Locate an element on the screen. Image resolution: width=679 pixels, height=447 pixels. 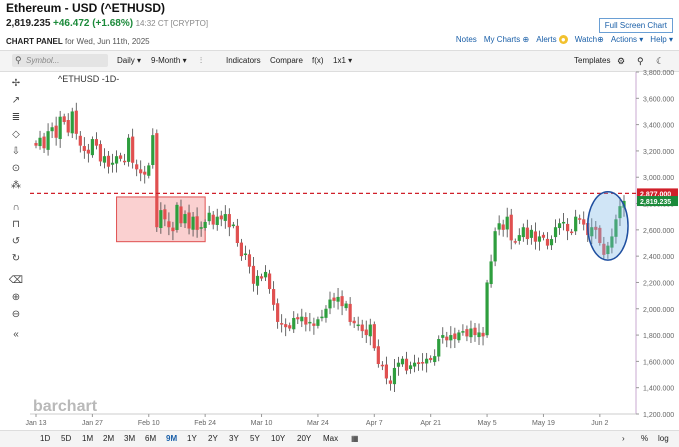
range-3m: 3M is located at coordinates (130, 438).